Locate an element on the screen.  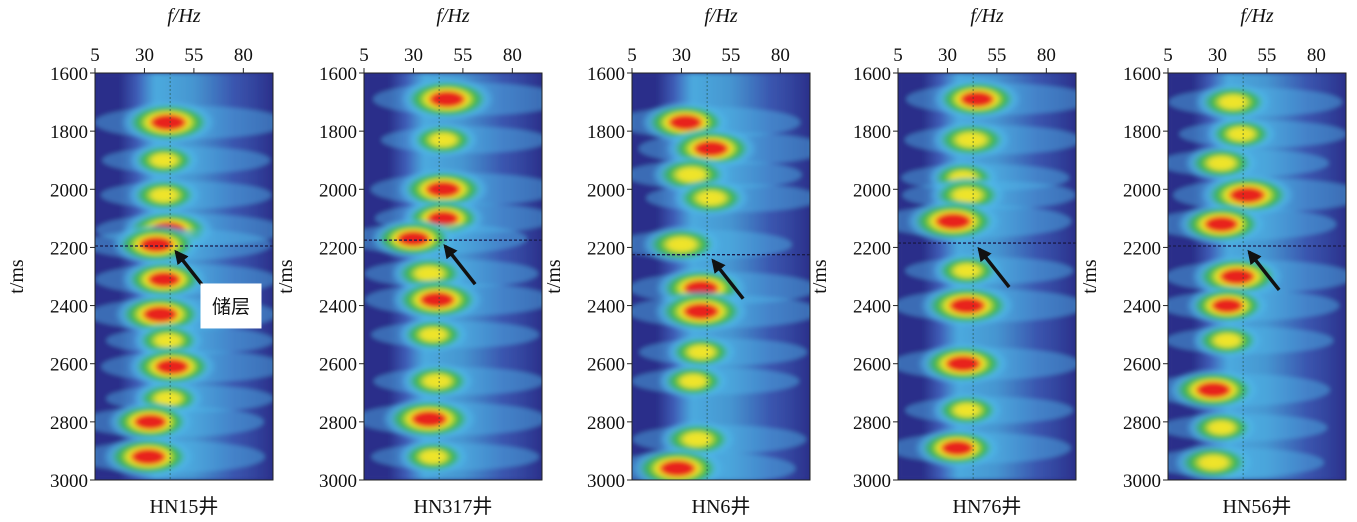
panel-title: HN76井 is located at coordinates (987, 506).